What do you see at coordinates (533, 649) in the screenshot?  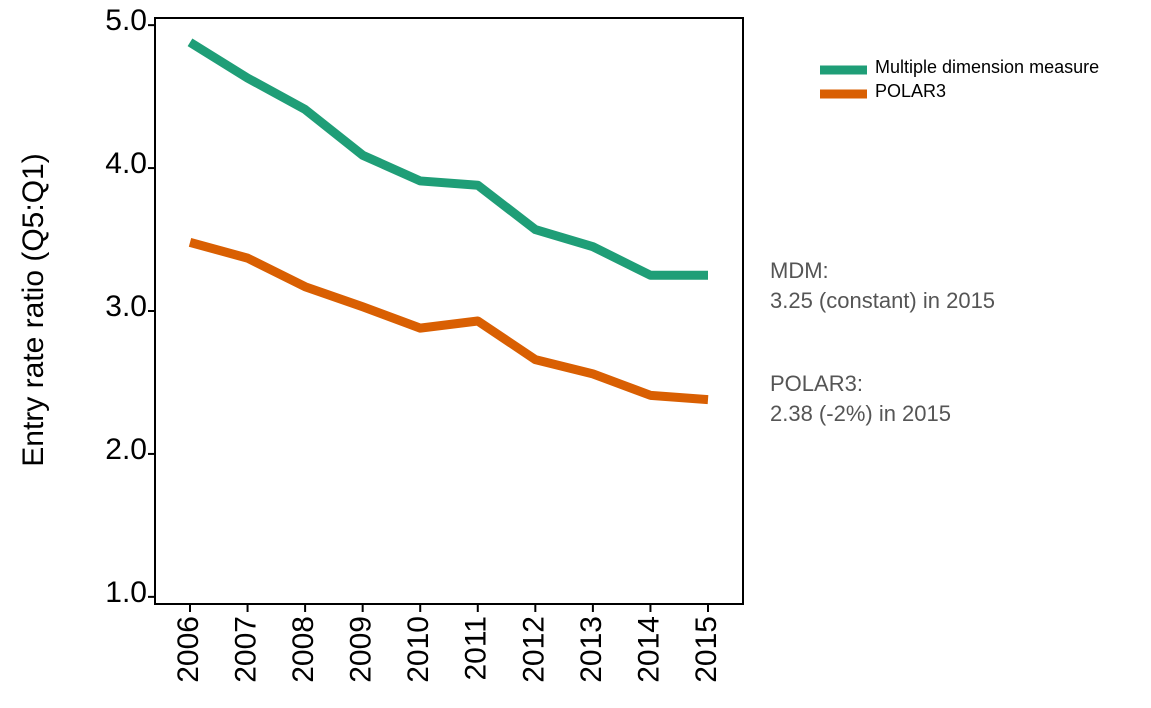 I see `x-tick-label: 2012` at bounding box center [533, 649].